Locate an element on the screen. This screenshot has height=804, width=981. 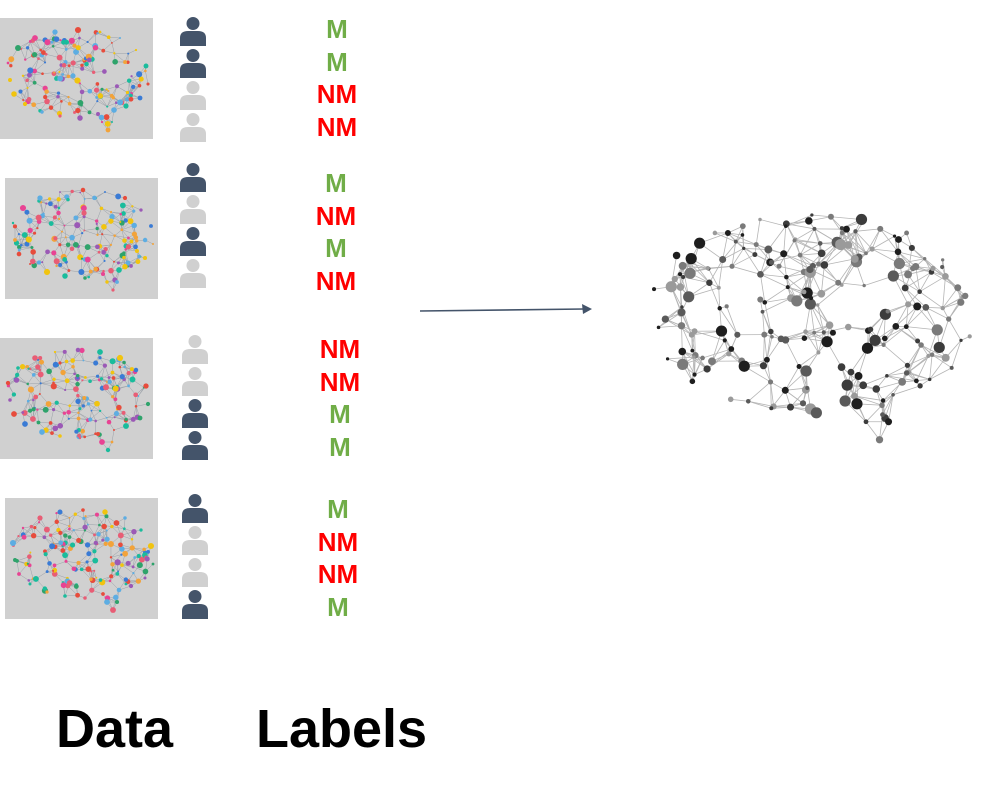
label-text: NM is located at coordinates (336, 215).